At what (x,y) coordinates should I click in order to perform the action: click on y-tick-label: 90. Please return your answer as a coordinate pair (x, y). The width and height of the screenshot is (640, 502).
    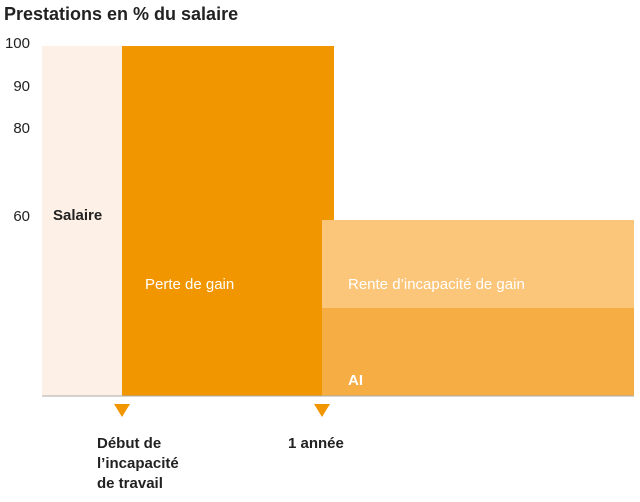
    Looking at the image, I should click on (21, 86).